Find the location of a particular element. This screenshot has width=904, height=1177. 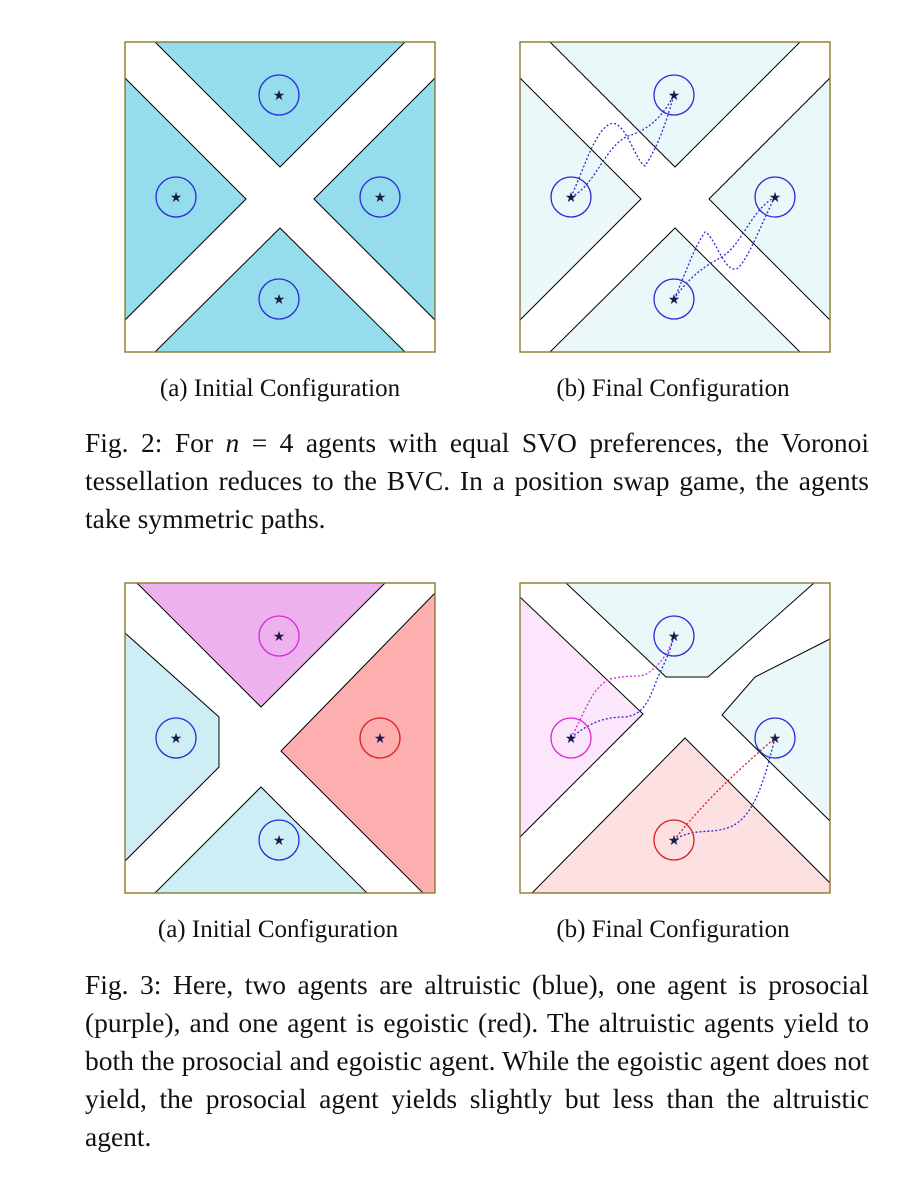

fig2-caption-eq: = 4 is located at coordinates (266, 442).